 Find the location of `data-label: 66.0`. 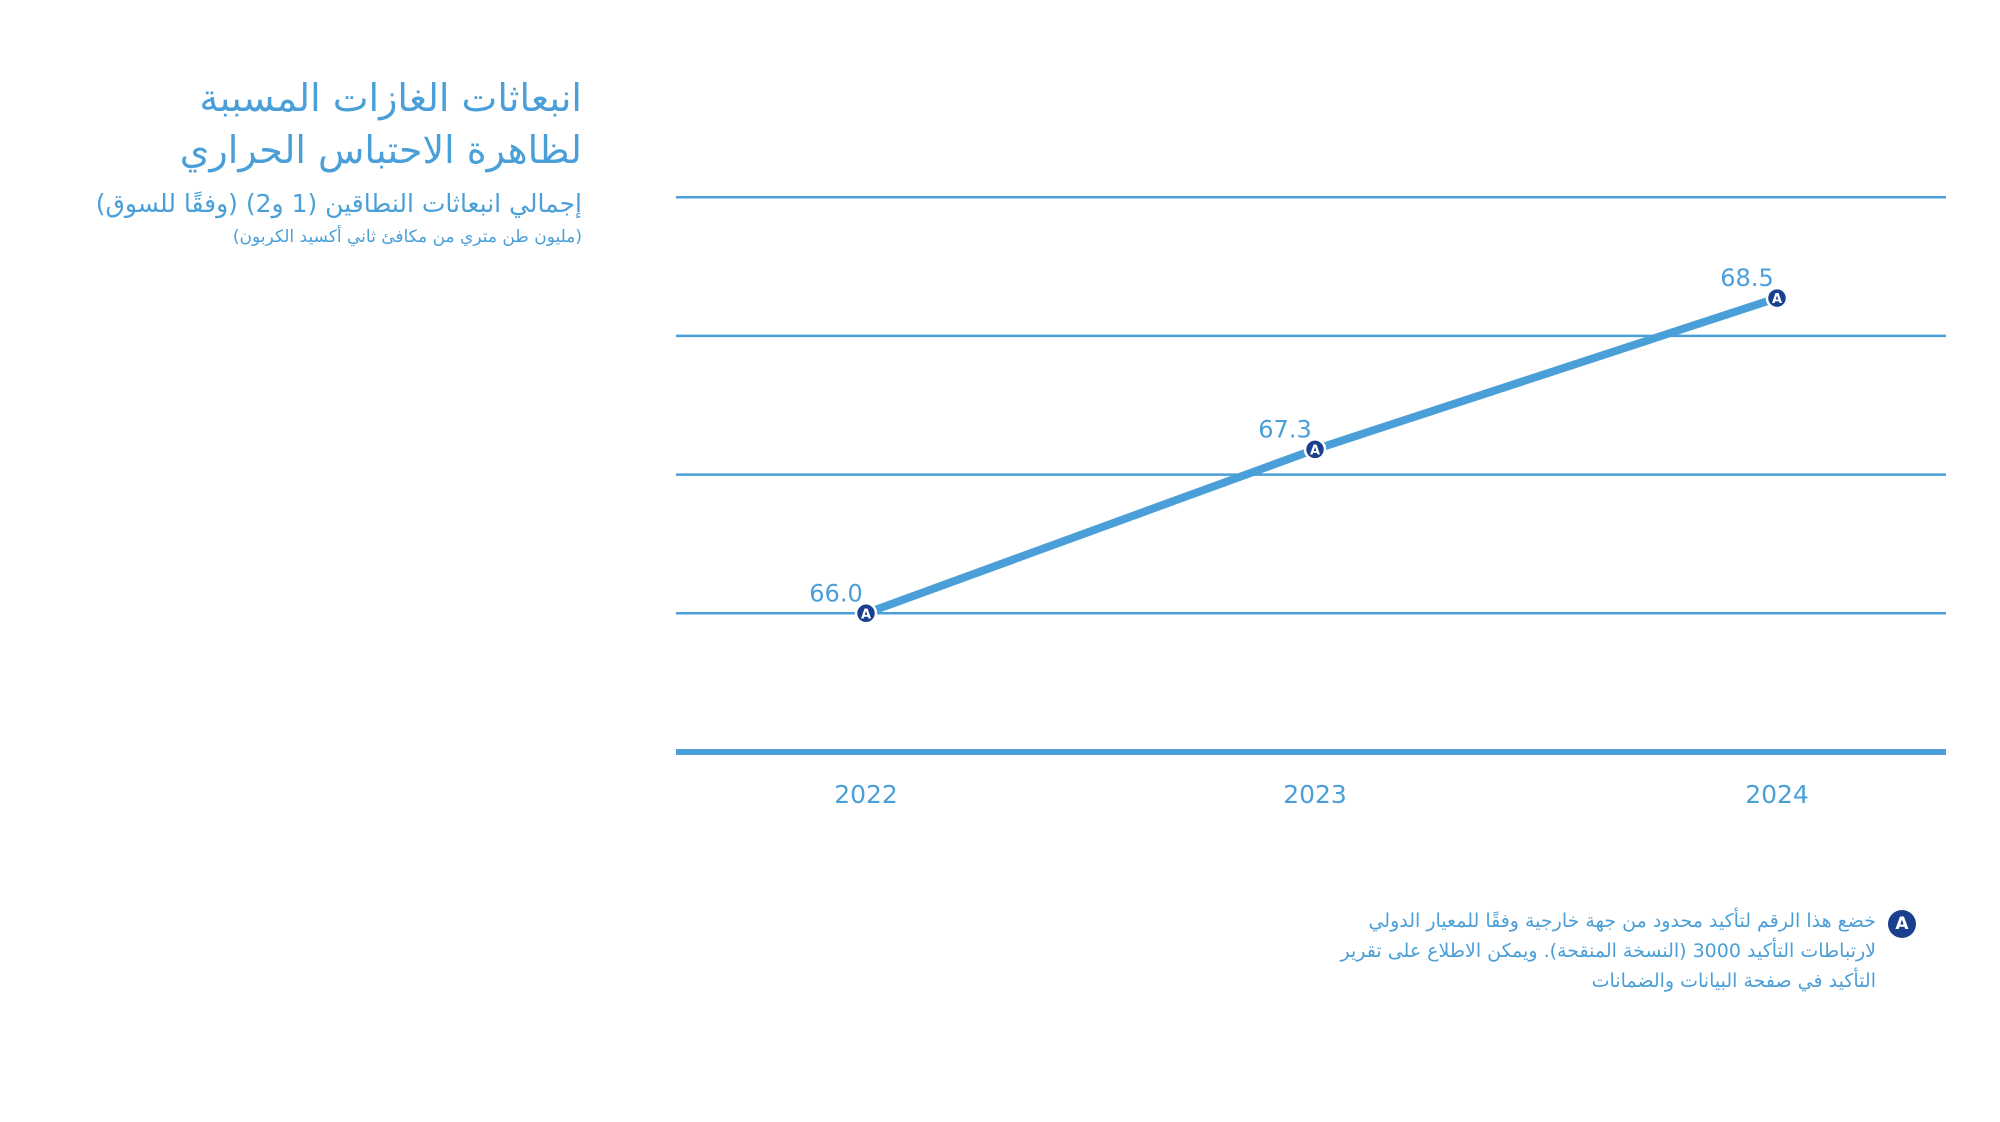

data-label: 66.0 is located at coordinates (835, 593).